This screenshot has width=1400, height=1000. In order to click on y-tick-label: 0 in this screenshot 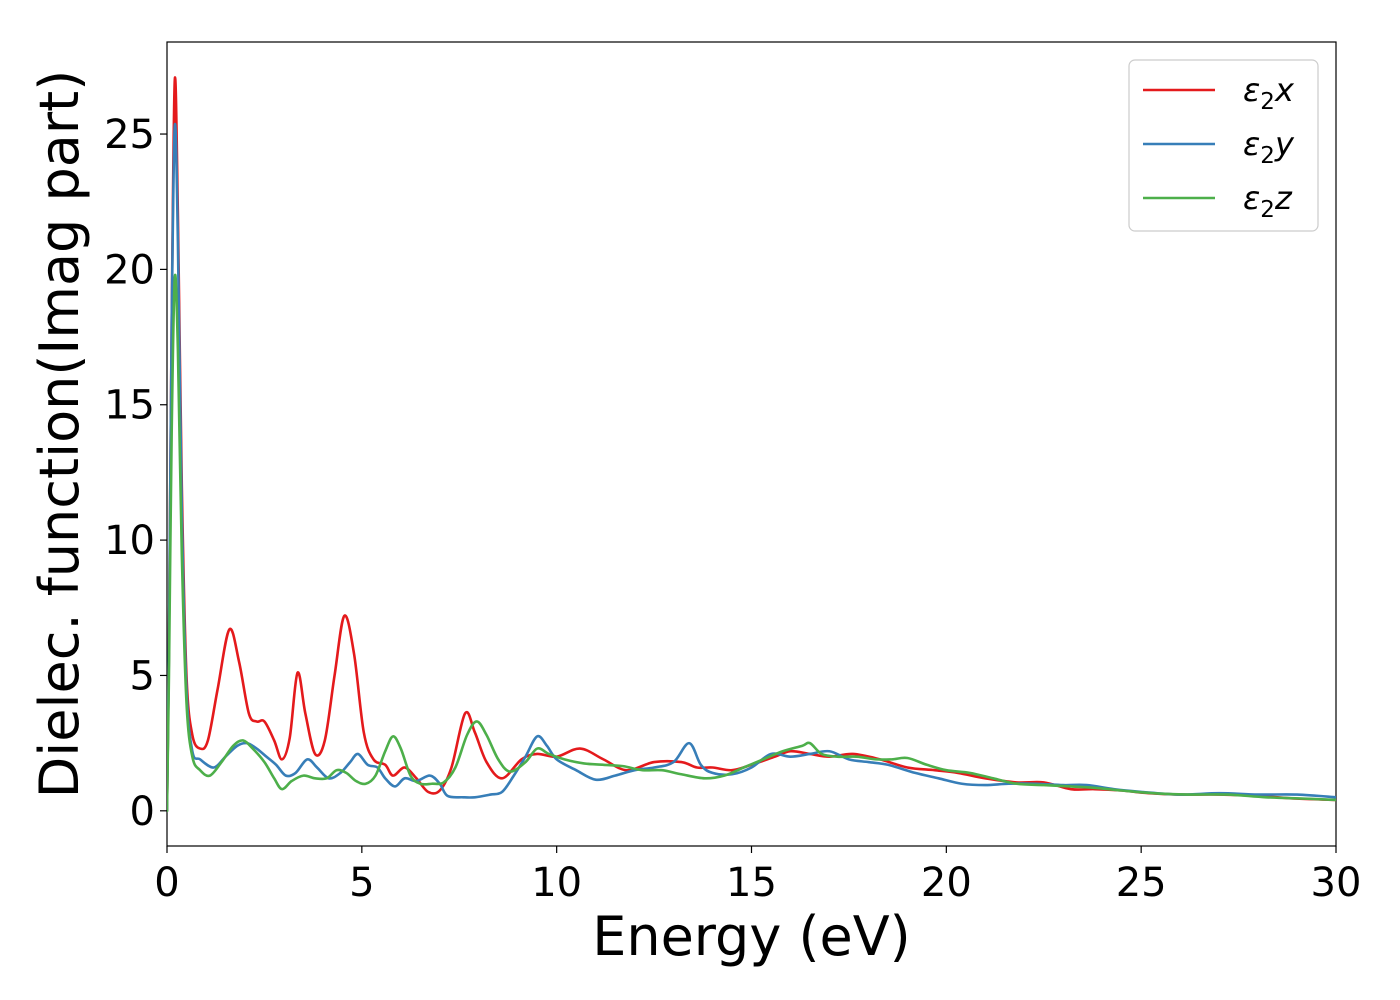, I will do `click(142, 812)`.